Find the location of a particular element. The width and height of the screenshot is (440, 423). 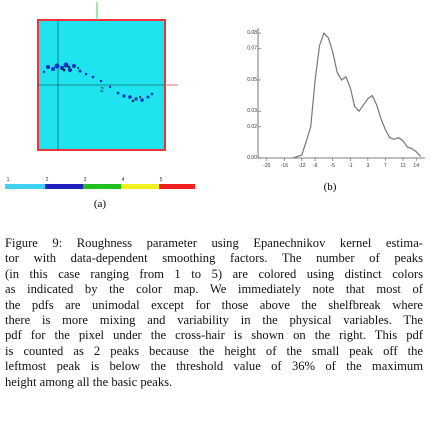

colorbar-label: 5 is located at coordinates (161, 180).